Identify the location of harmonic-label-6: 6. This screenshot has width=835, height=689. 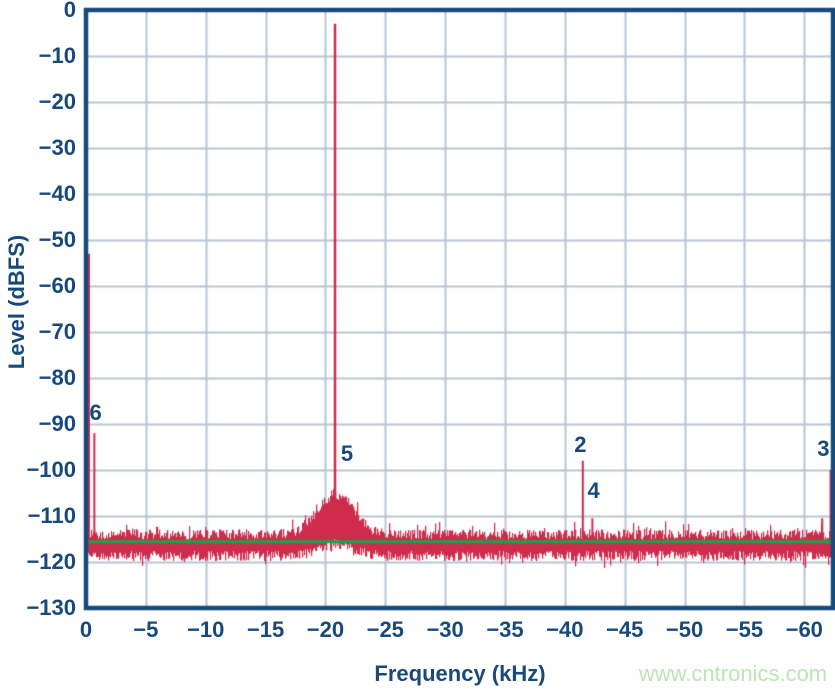
(95, 412).